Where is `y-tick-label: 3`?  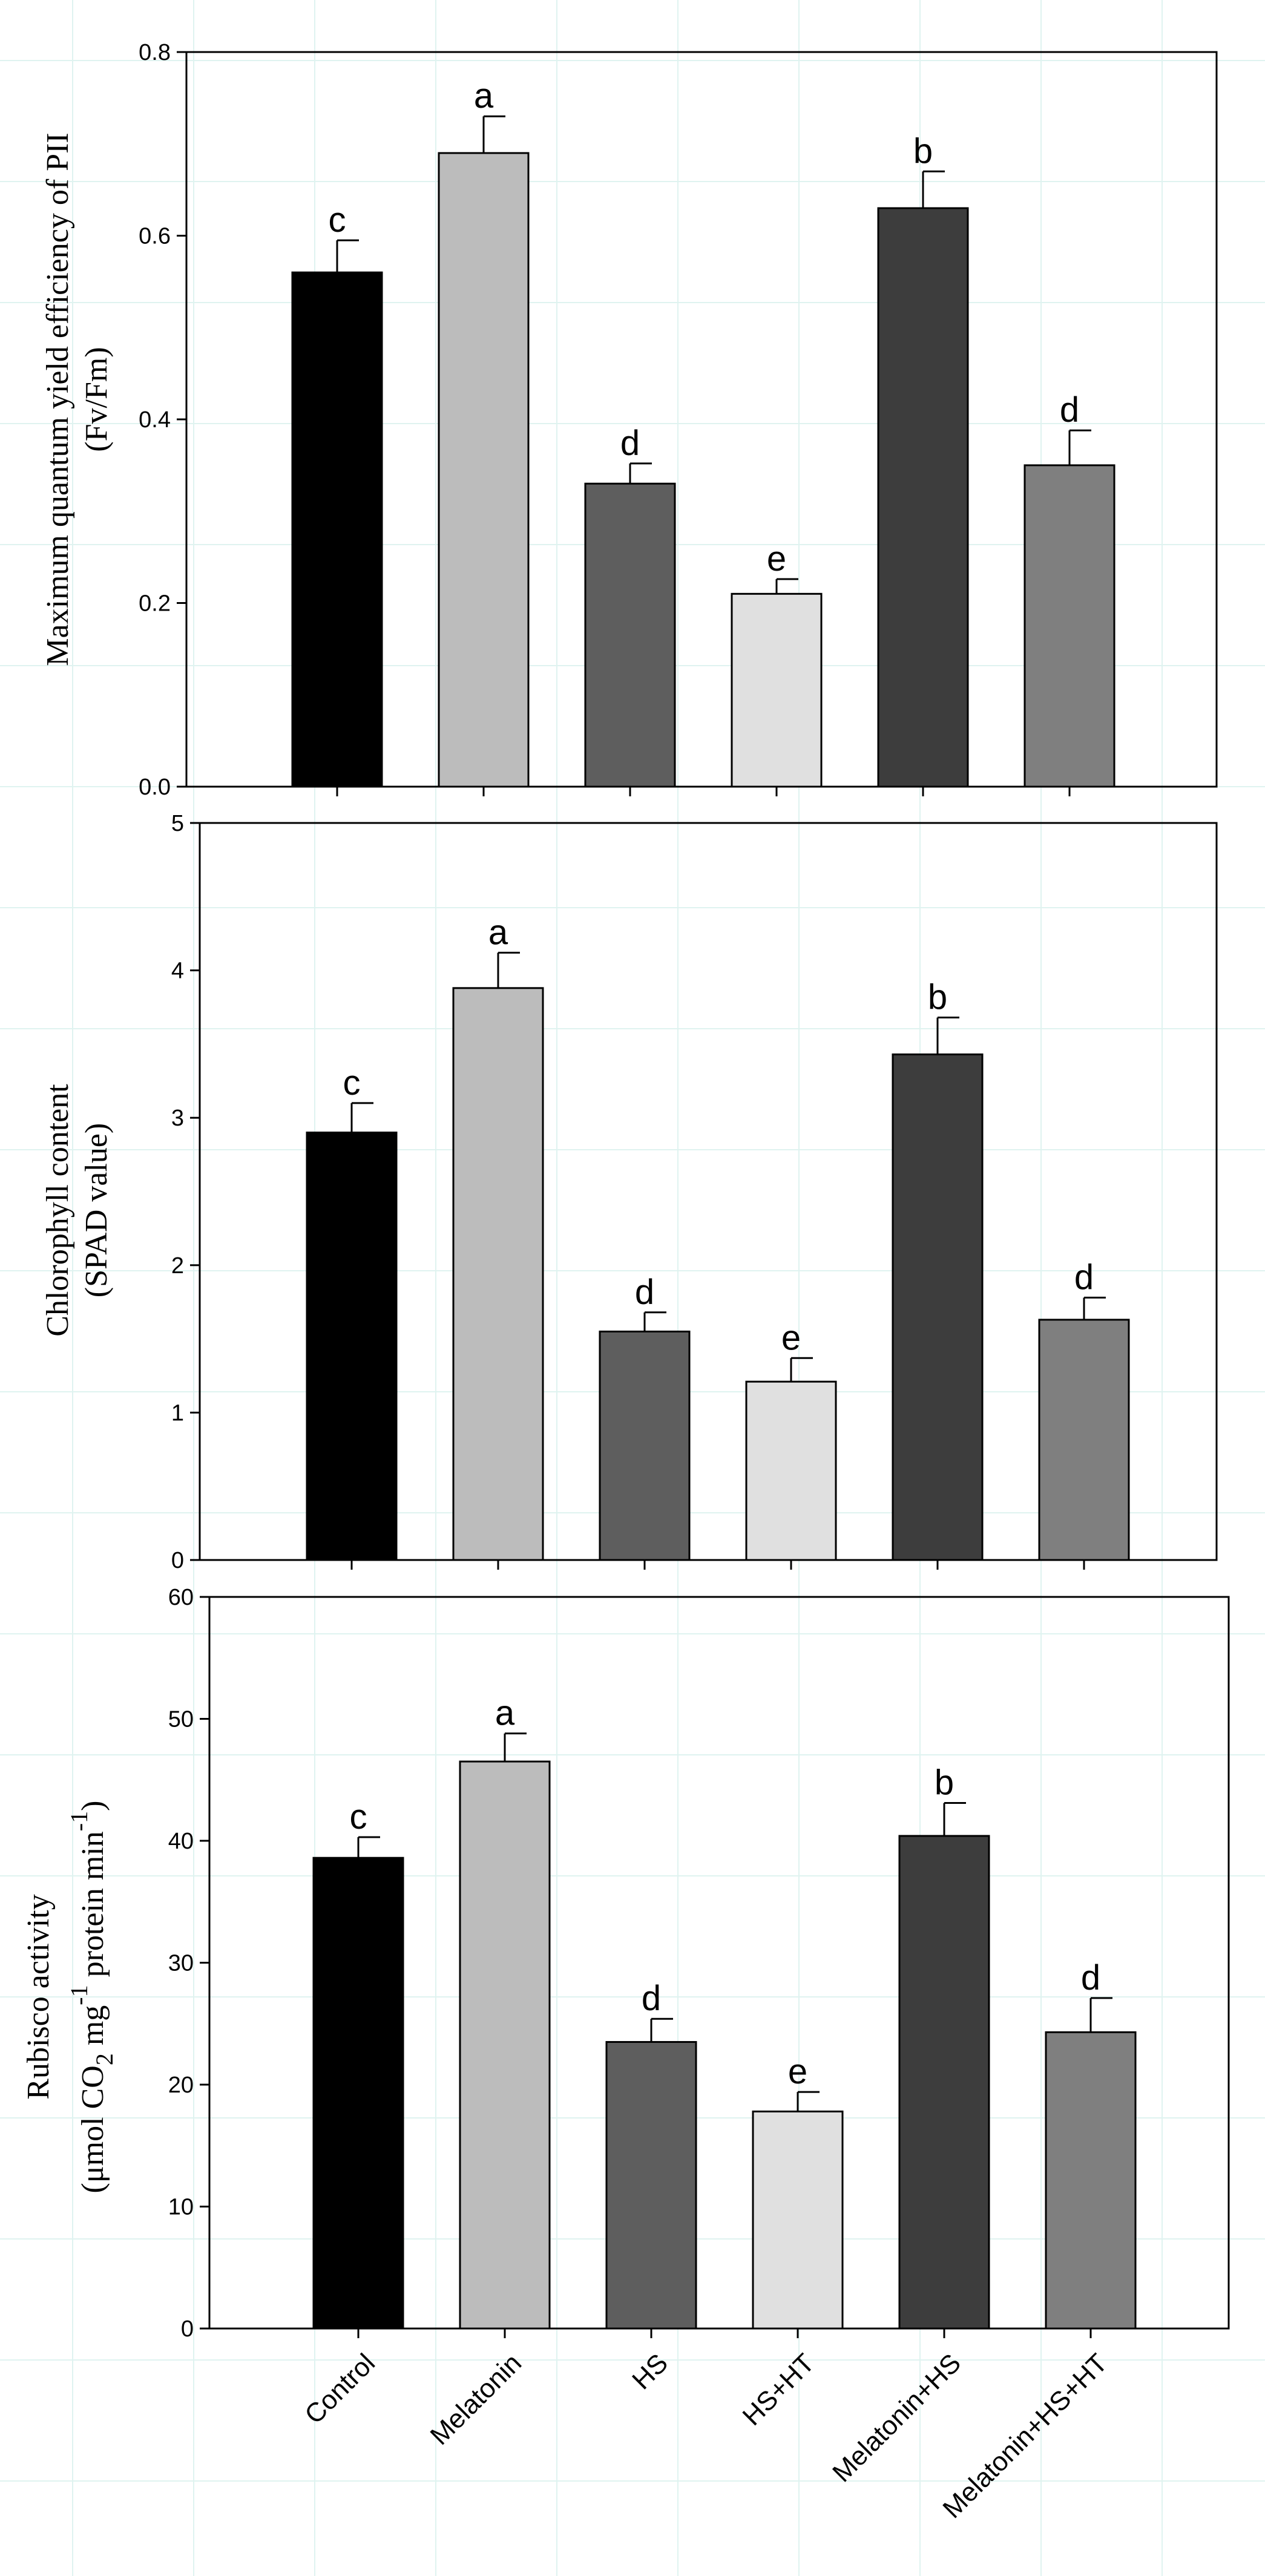 y-tick-label: 3 is located at coordinates (177, 1118).